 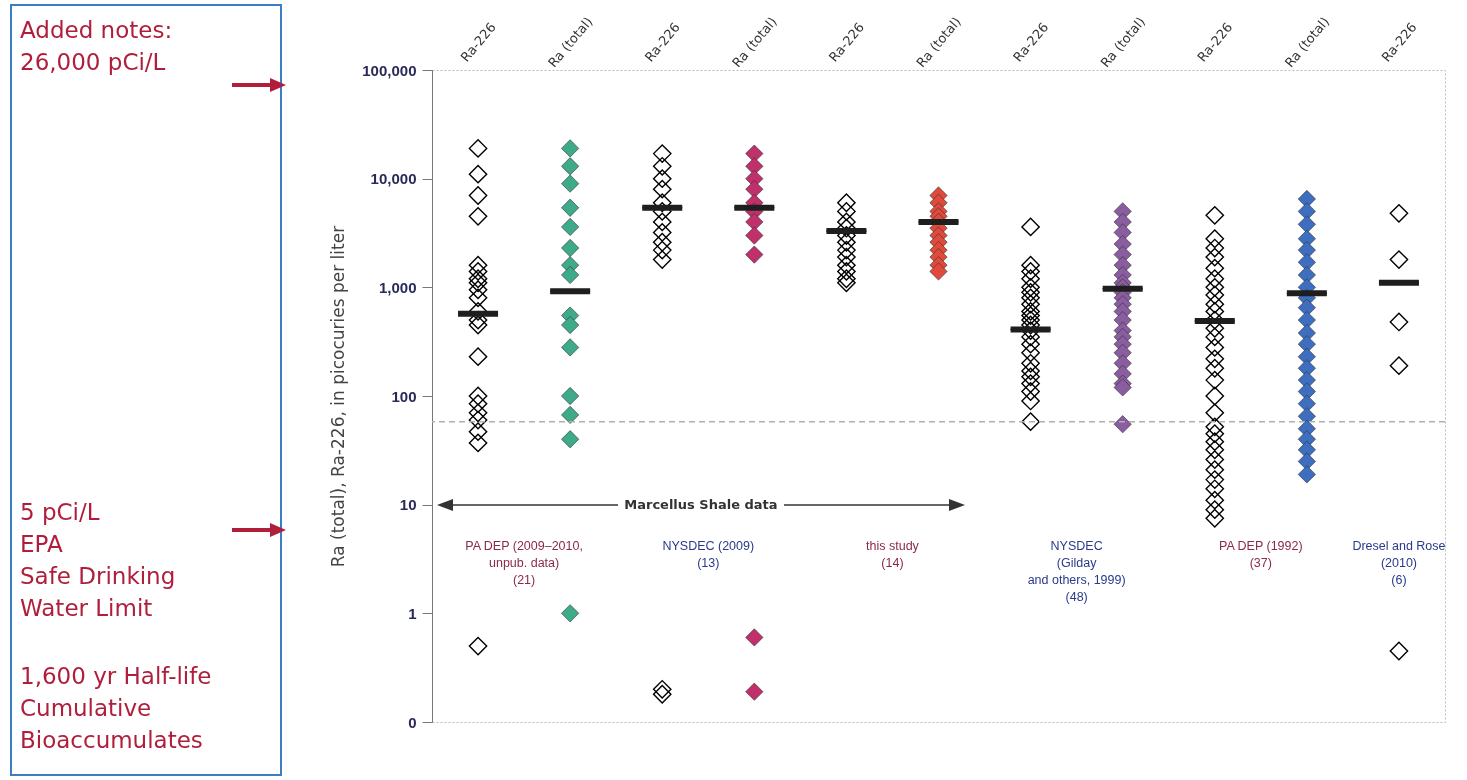 What do you see at coordinates (708, 554) in the screenshot?
I see `annotation: NYSDEC (2009) (13)` at bounding box center [708, 554].